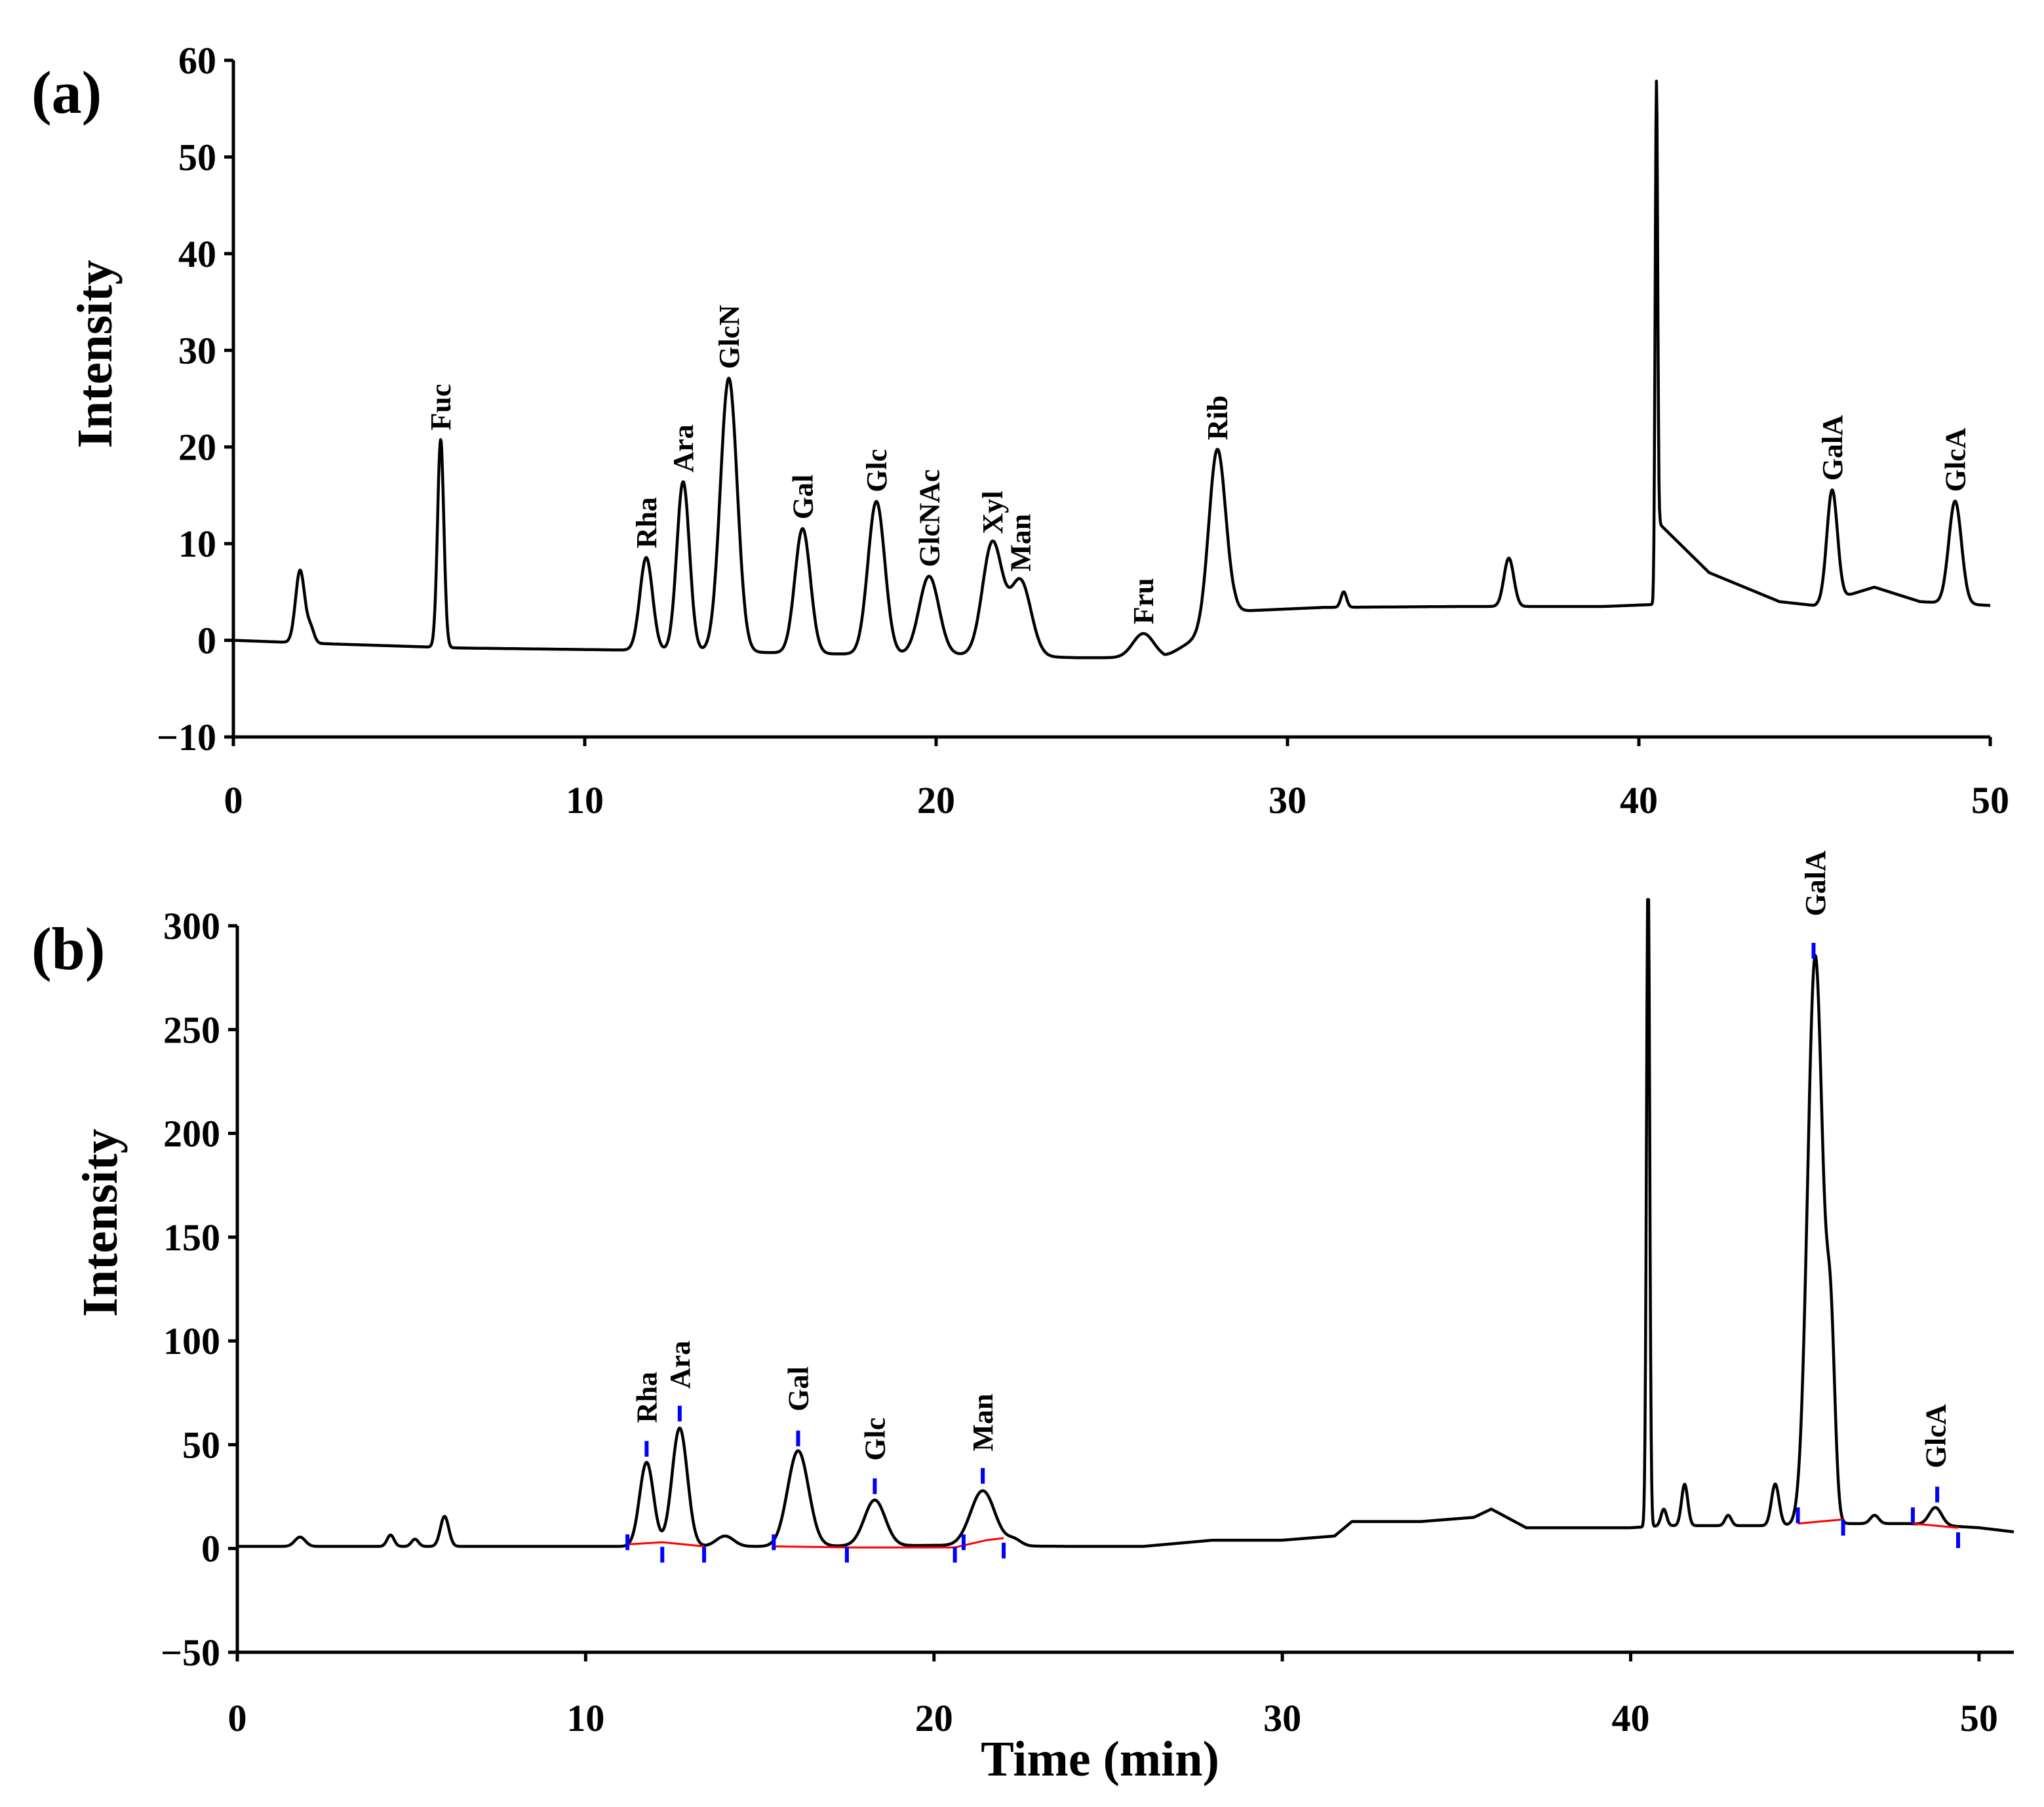  Describe the element at coordinates (191, 1134) in the screenshot. I see `panel-b-y-tick-label: 200` at that location.